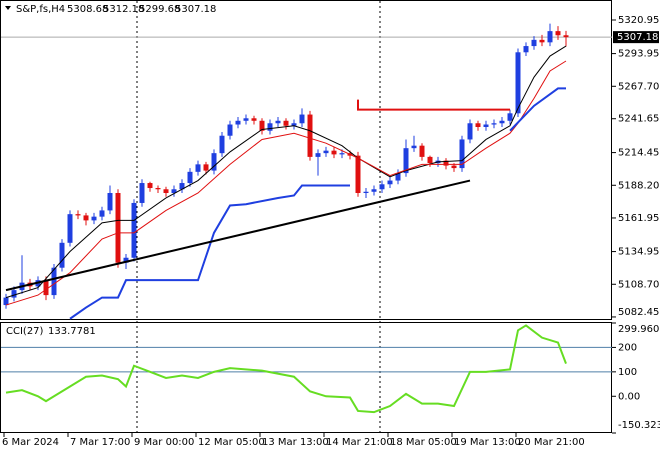  Describe the element at coordinates (25, 331) in the screenshot. I see `cci-title: CCI(27)` at that location.